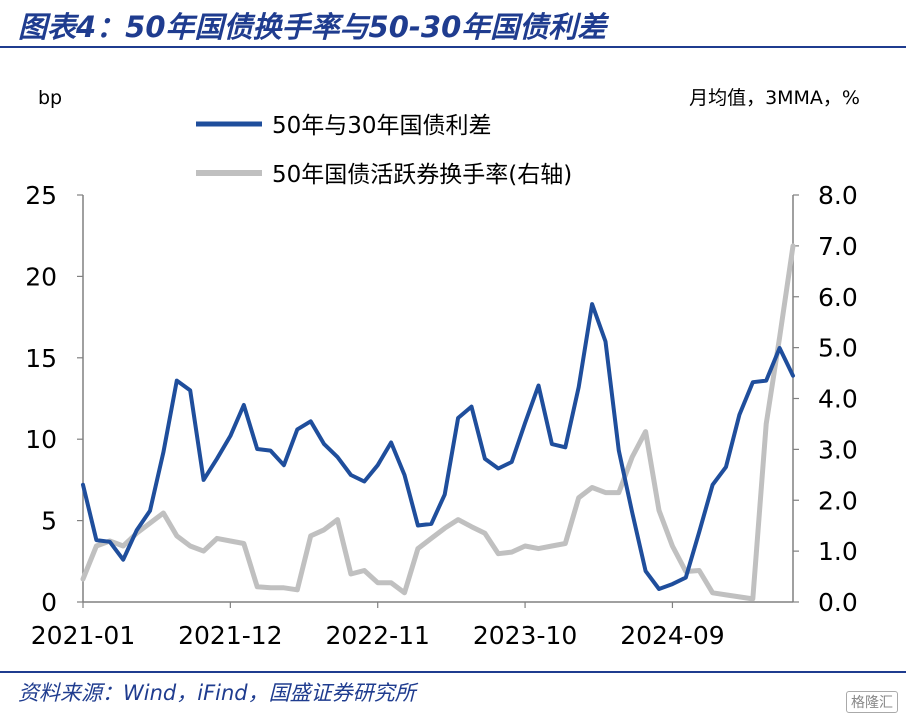  Describe the element at coordinates (838, 500) in the screenshot. I see `right-tick-label: 2.0` at that location.